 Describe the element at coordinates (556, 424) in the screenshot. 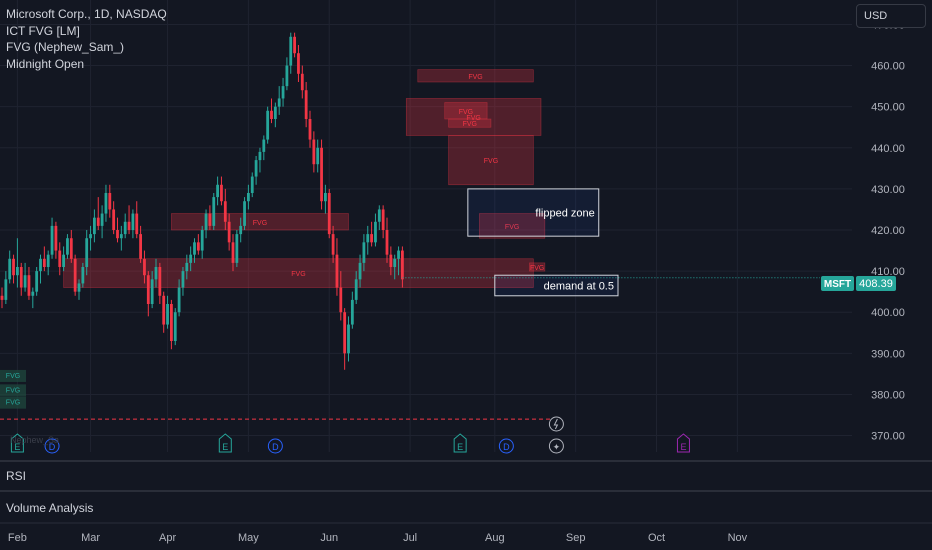

I see `lightning-marker` at that location.